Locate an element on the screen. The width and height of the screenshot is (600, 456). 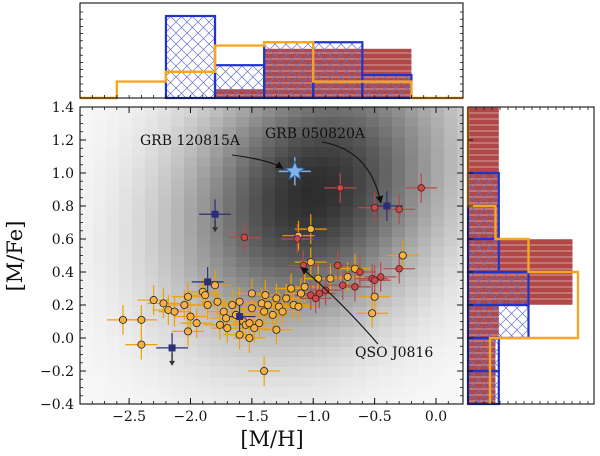
y-tick-label: 0.8 is located at coordinates (63, 207).